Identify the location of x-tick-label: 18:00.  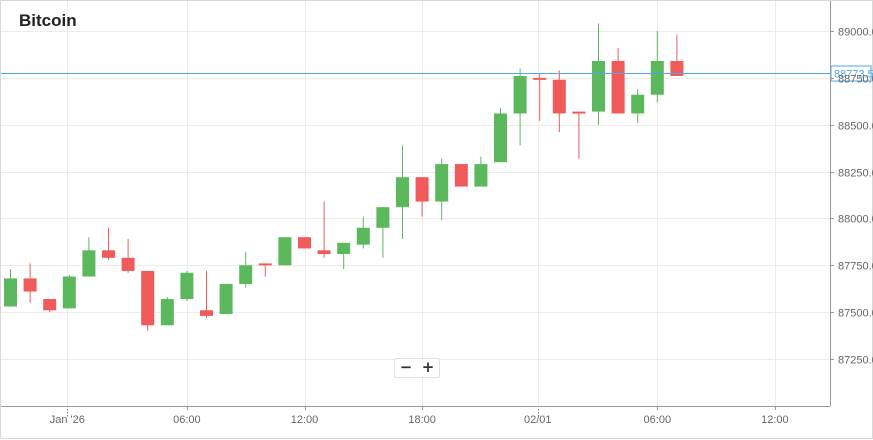
(422, 420).